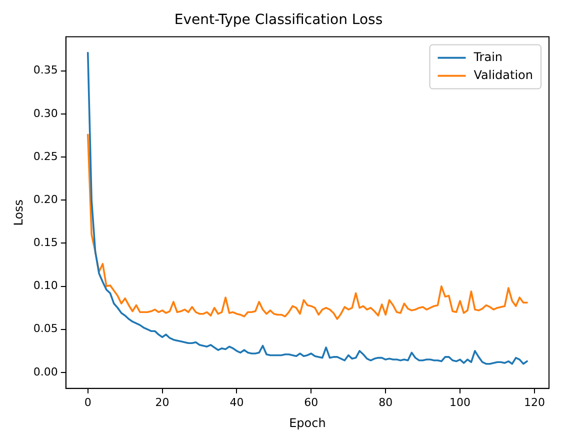 The width and height of the screenshot is (561, 443). What do you see at coordinates (504, 75) in the screenshot?
I see `legend-label: Validation` at bounding box center [504, 75].